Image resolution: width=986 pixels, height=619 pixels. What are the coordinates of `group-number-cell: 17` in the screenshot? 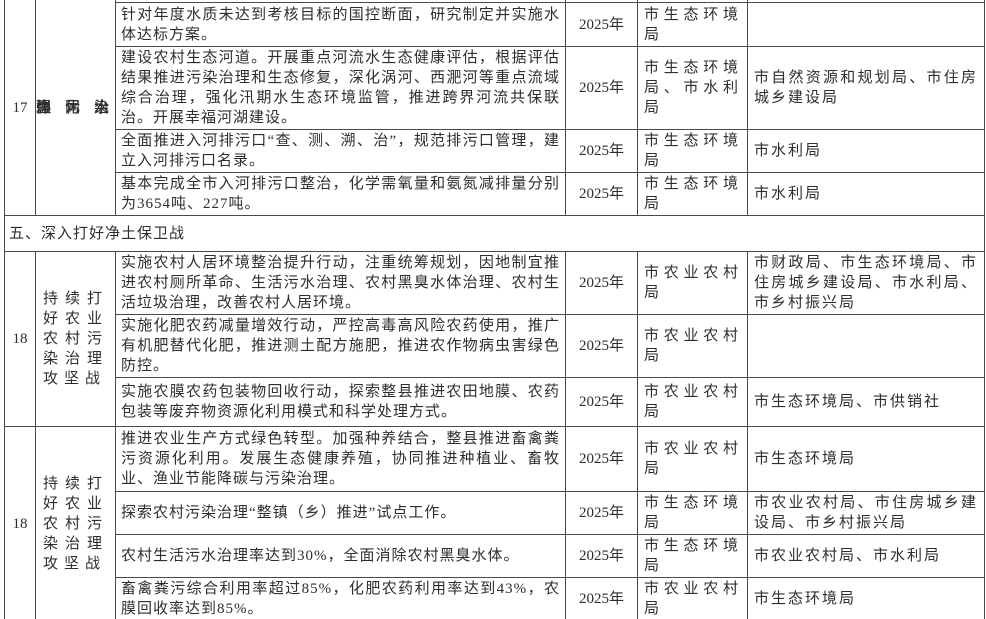 It's located at (20, 108).